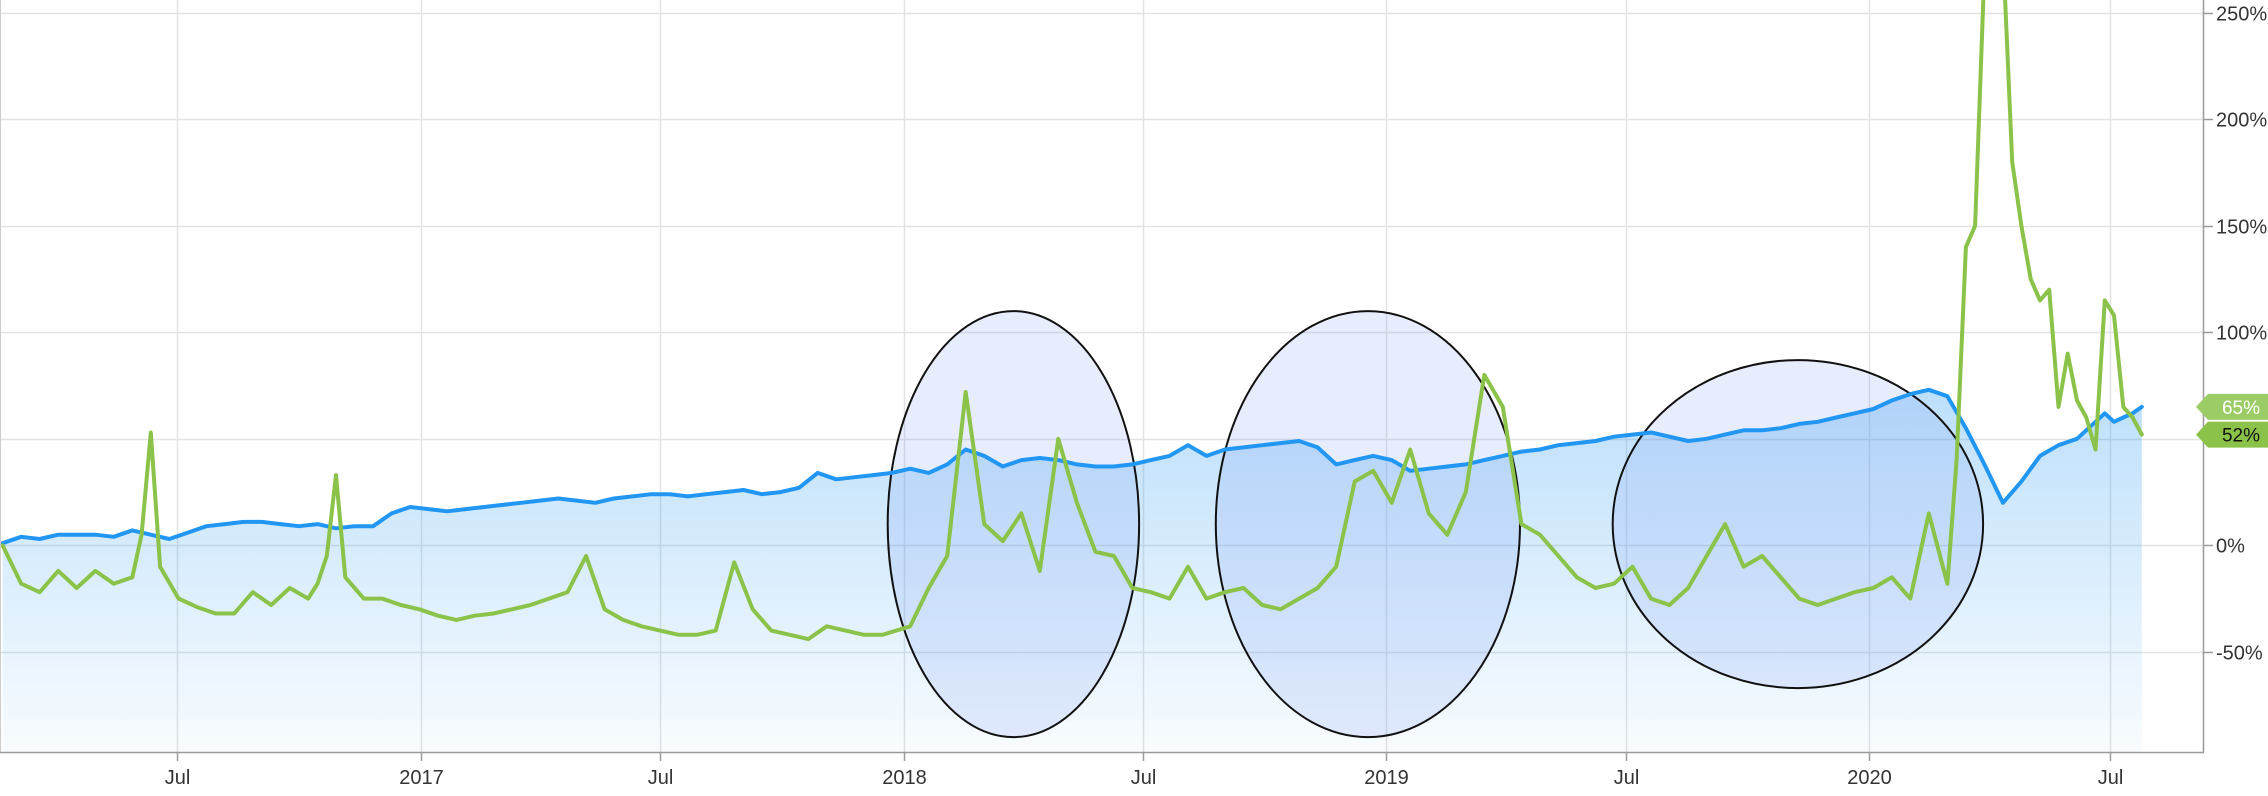 The height and width of the screenshot is (796, 2268). Describe the element at coordinates (2241, 334) in the screenshot. I see `y-tick-label: 100%` at that location.